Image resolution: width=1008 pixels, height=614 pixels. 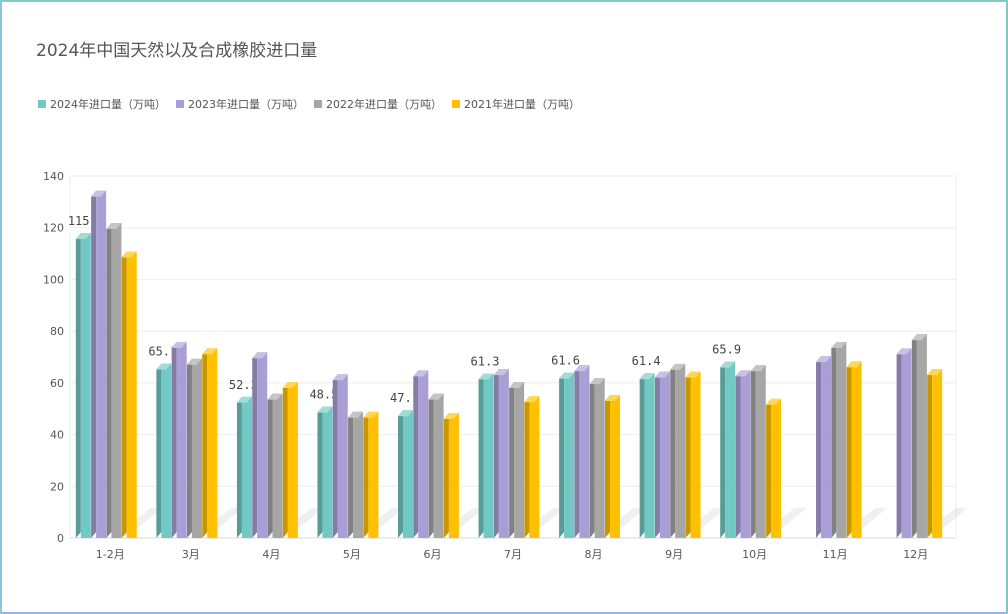 I want to click on data-label: 61.4, so click(x=646, y=361).